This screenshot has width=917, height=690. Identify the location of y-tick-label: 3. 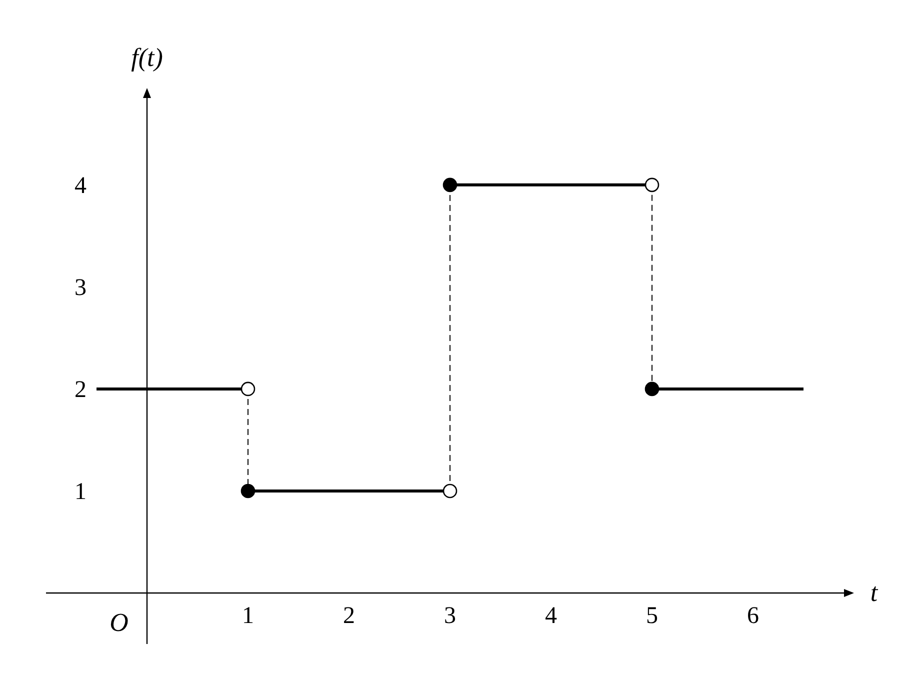
(80, 287).